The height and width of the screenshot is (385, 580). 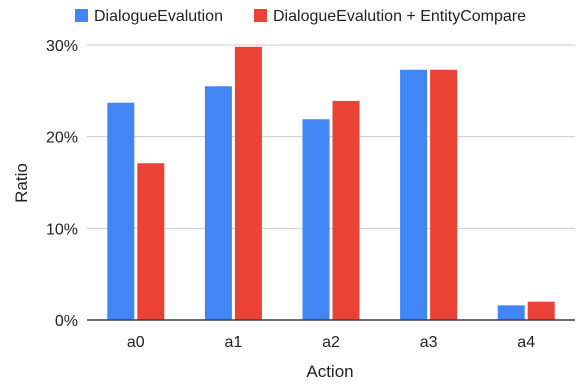 I want to click on y-tick-label: 0%, so click(x=66, y=321).